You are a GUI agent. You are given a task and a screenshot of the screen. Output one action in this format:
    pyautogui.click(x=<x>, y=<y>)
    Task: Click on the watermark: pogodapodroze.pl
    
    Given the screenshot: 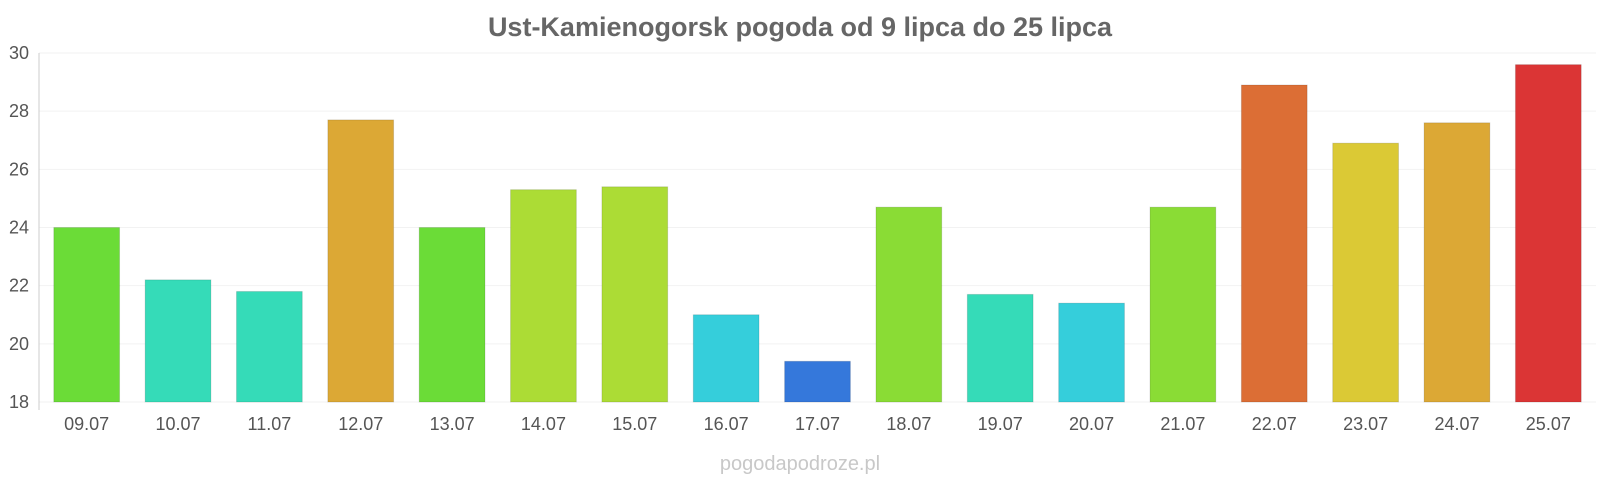 What is the action you would take?
    pyautogui.click(x=800, y=464)
    